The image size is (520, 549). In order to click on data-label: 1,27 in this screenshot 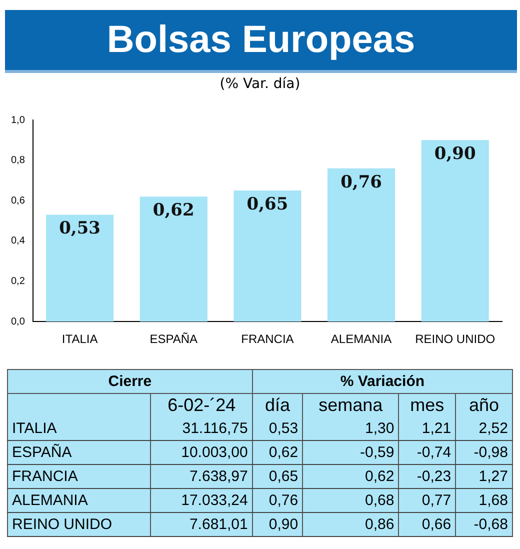, I will do `click(484, 476)`.